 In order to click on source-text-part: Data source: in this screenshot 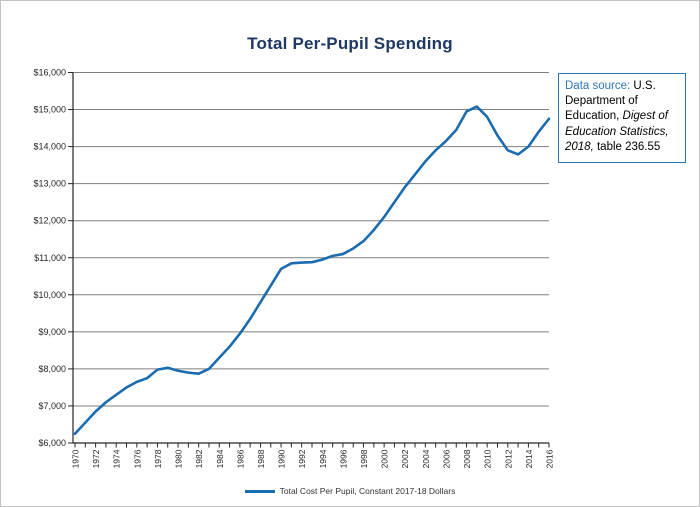, I will do `click(599, 86)`.